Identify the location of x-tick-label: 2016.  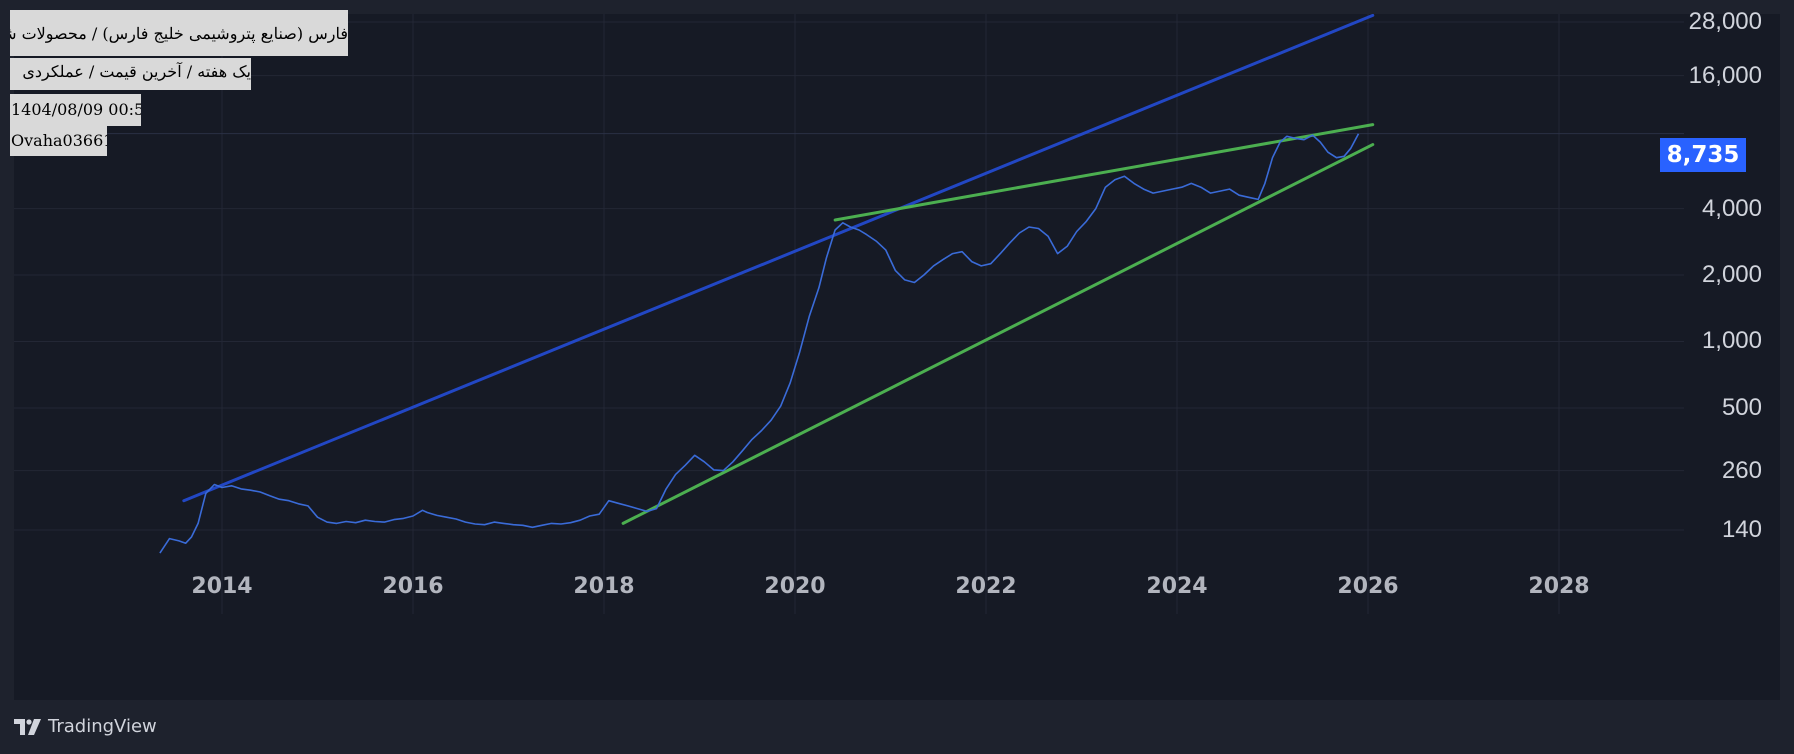
(413, 586).